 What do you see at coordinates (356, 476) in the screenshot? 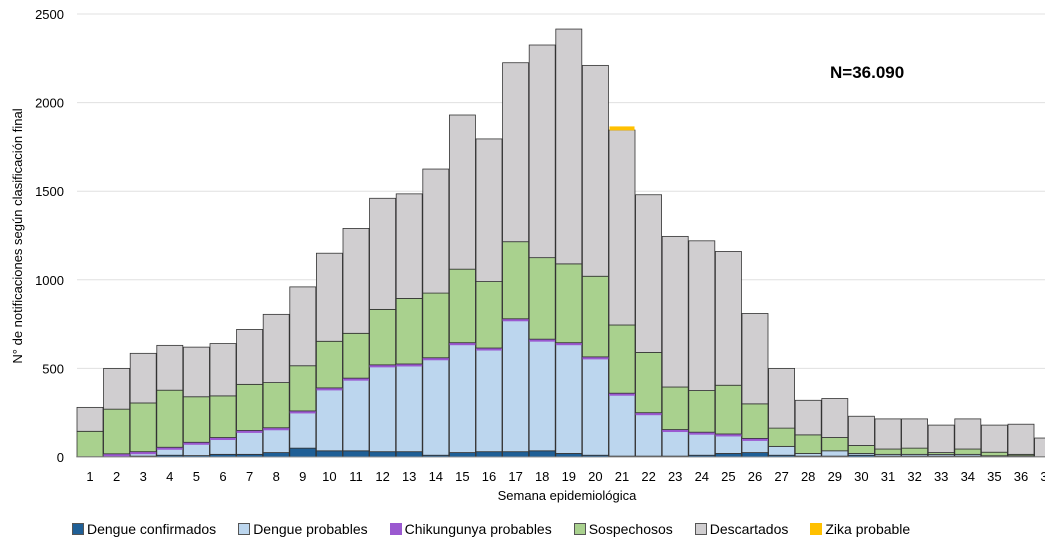
I see `x-tick-label: 11` at bounding box center [356, 476].